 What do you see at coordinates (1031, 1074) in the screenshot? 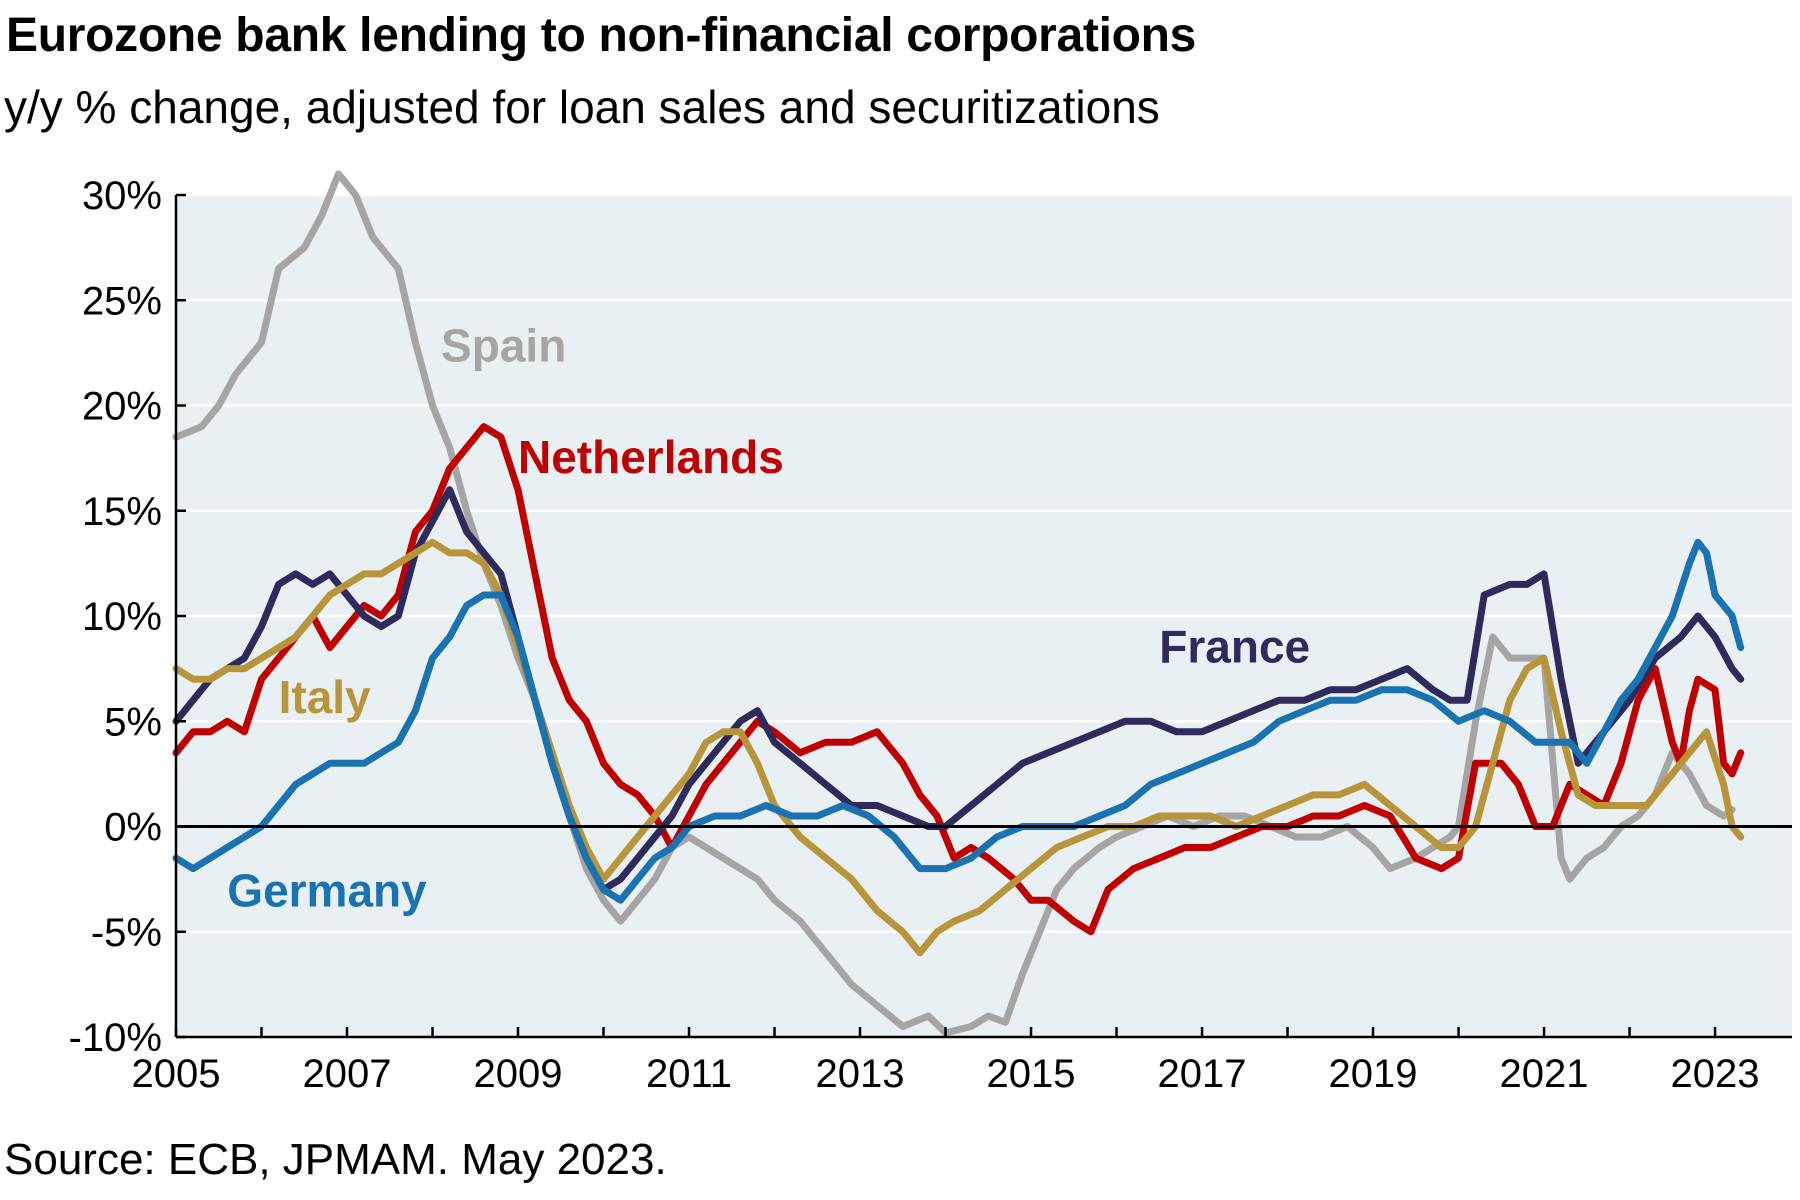
I see `x-tick-label: 2015` at bounding box center [1031, 1074].